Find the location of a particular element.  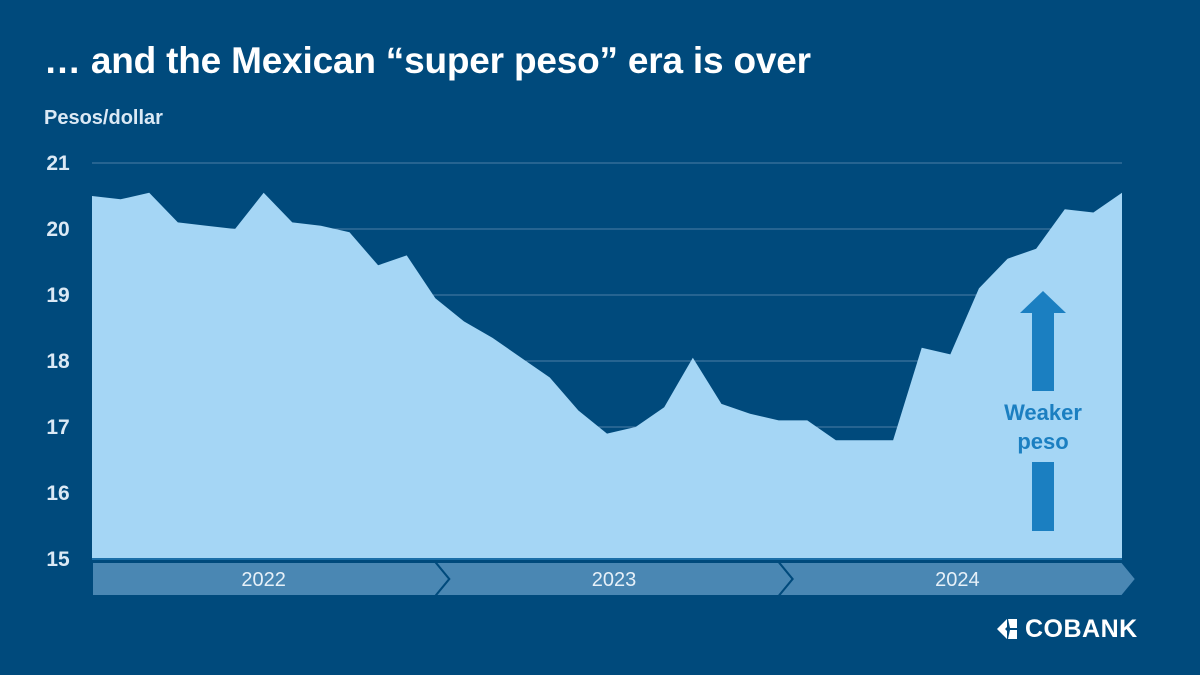

arrow-shaft-upper is located at coordinates (1043, 350).